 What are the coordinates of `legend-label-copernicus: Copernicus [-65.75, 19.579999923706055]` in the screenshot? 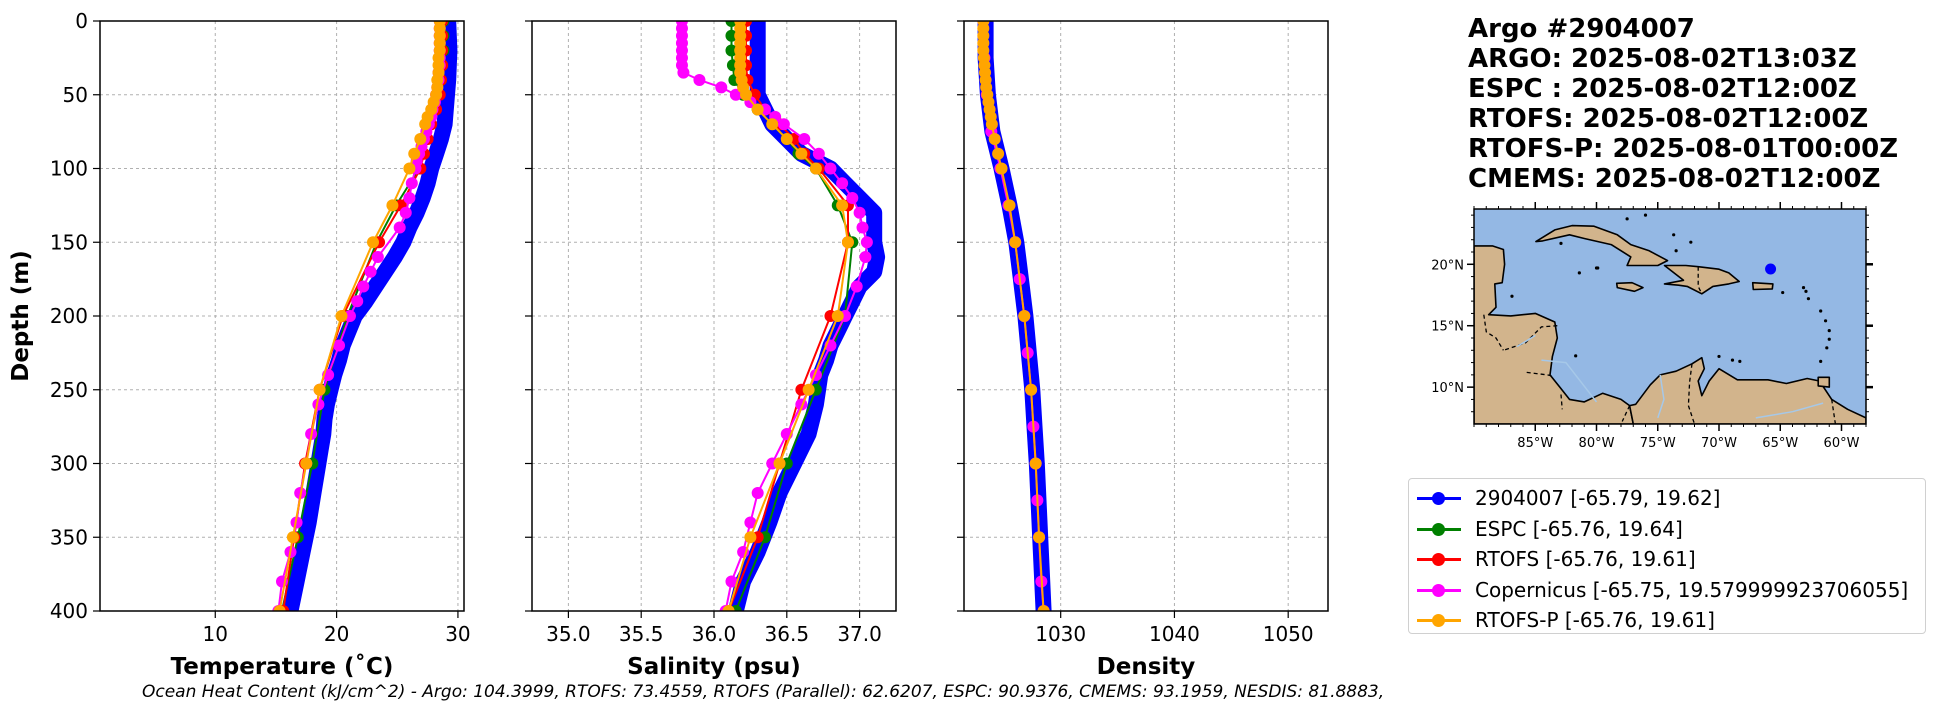 It's located at (1692, 589).